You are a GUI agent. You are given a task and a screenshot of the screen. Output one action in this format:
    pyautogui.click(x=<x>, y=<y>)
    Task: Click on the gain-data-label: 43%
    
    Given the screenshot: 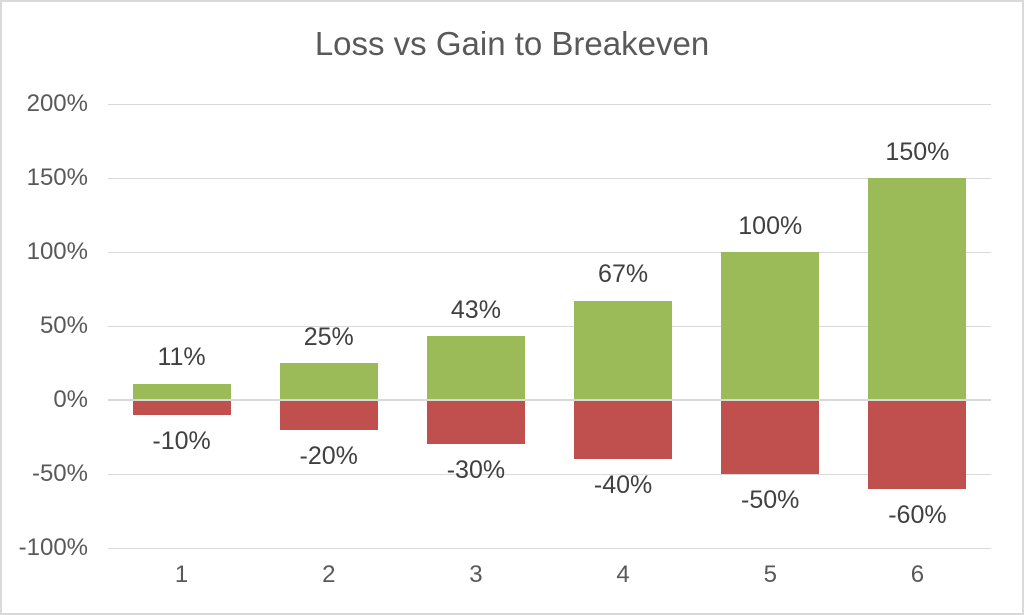 What is the action you would take?
    pyautogui.click(x=475, y=309)
    